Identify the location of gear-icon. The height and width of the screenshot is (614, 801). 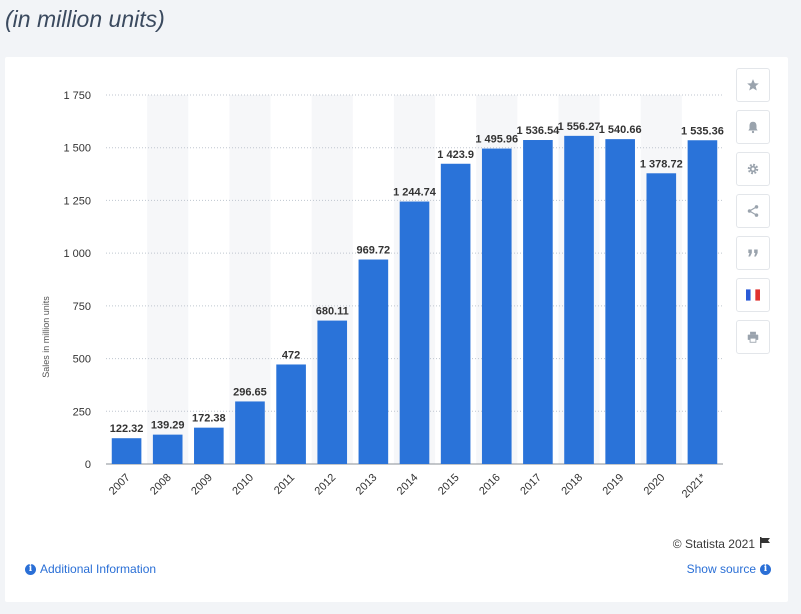
(753, 169).